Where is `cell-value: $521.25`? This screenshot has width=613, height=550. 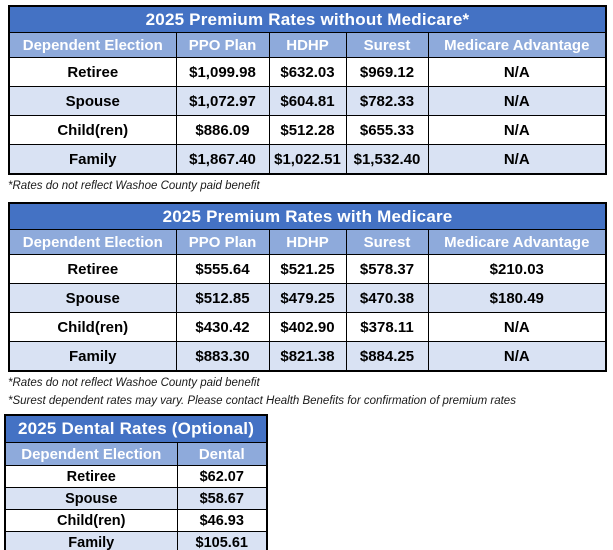 cell-value: $521.25 is located at coordinates (307, 269).